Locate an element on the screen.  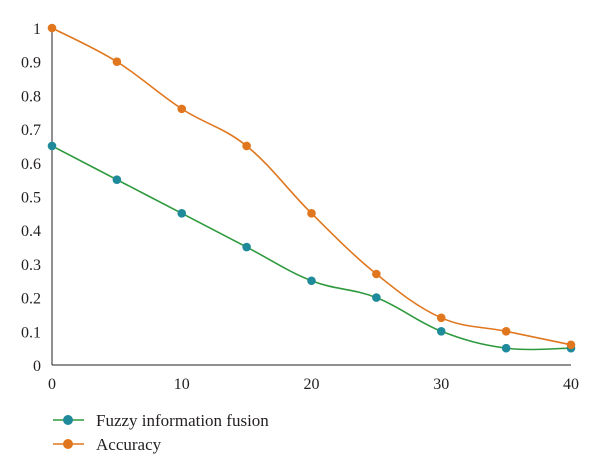
x-tick-label: 0 is located at coordinates (52, 384).